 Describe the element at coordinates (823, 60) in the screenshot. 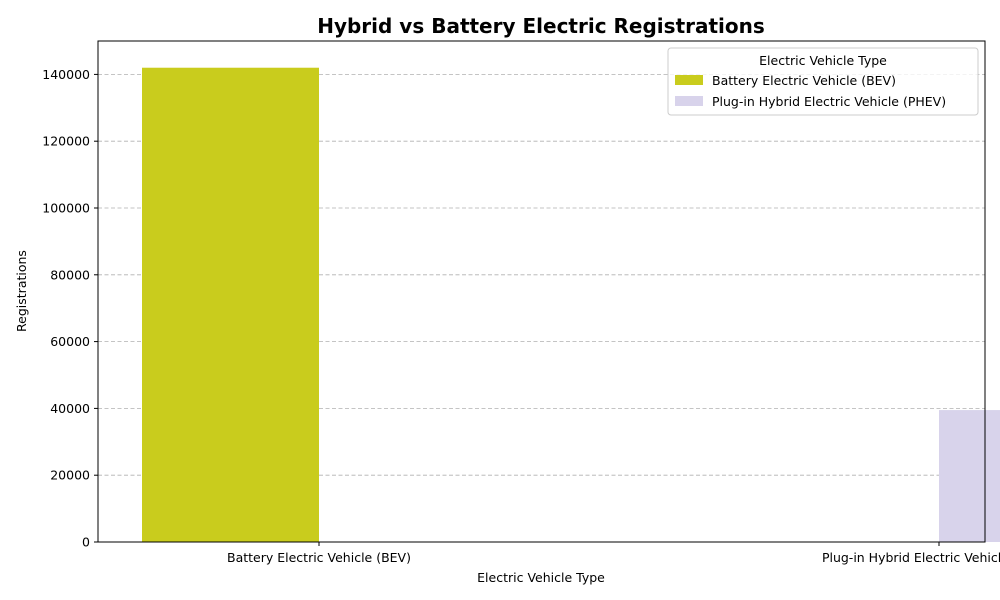

I see `legend-title: Electric Vehicle Type` at that location.